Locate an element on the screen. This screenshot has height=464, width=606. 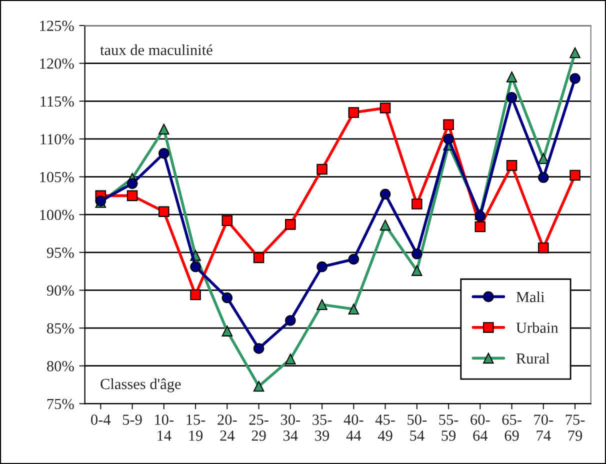
y-tick-label: 80% is located at coordinates (60, 366).